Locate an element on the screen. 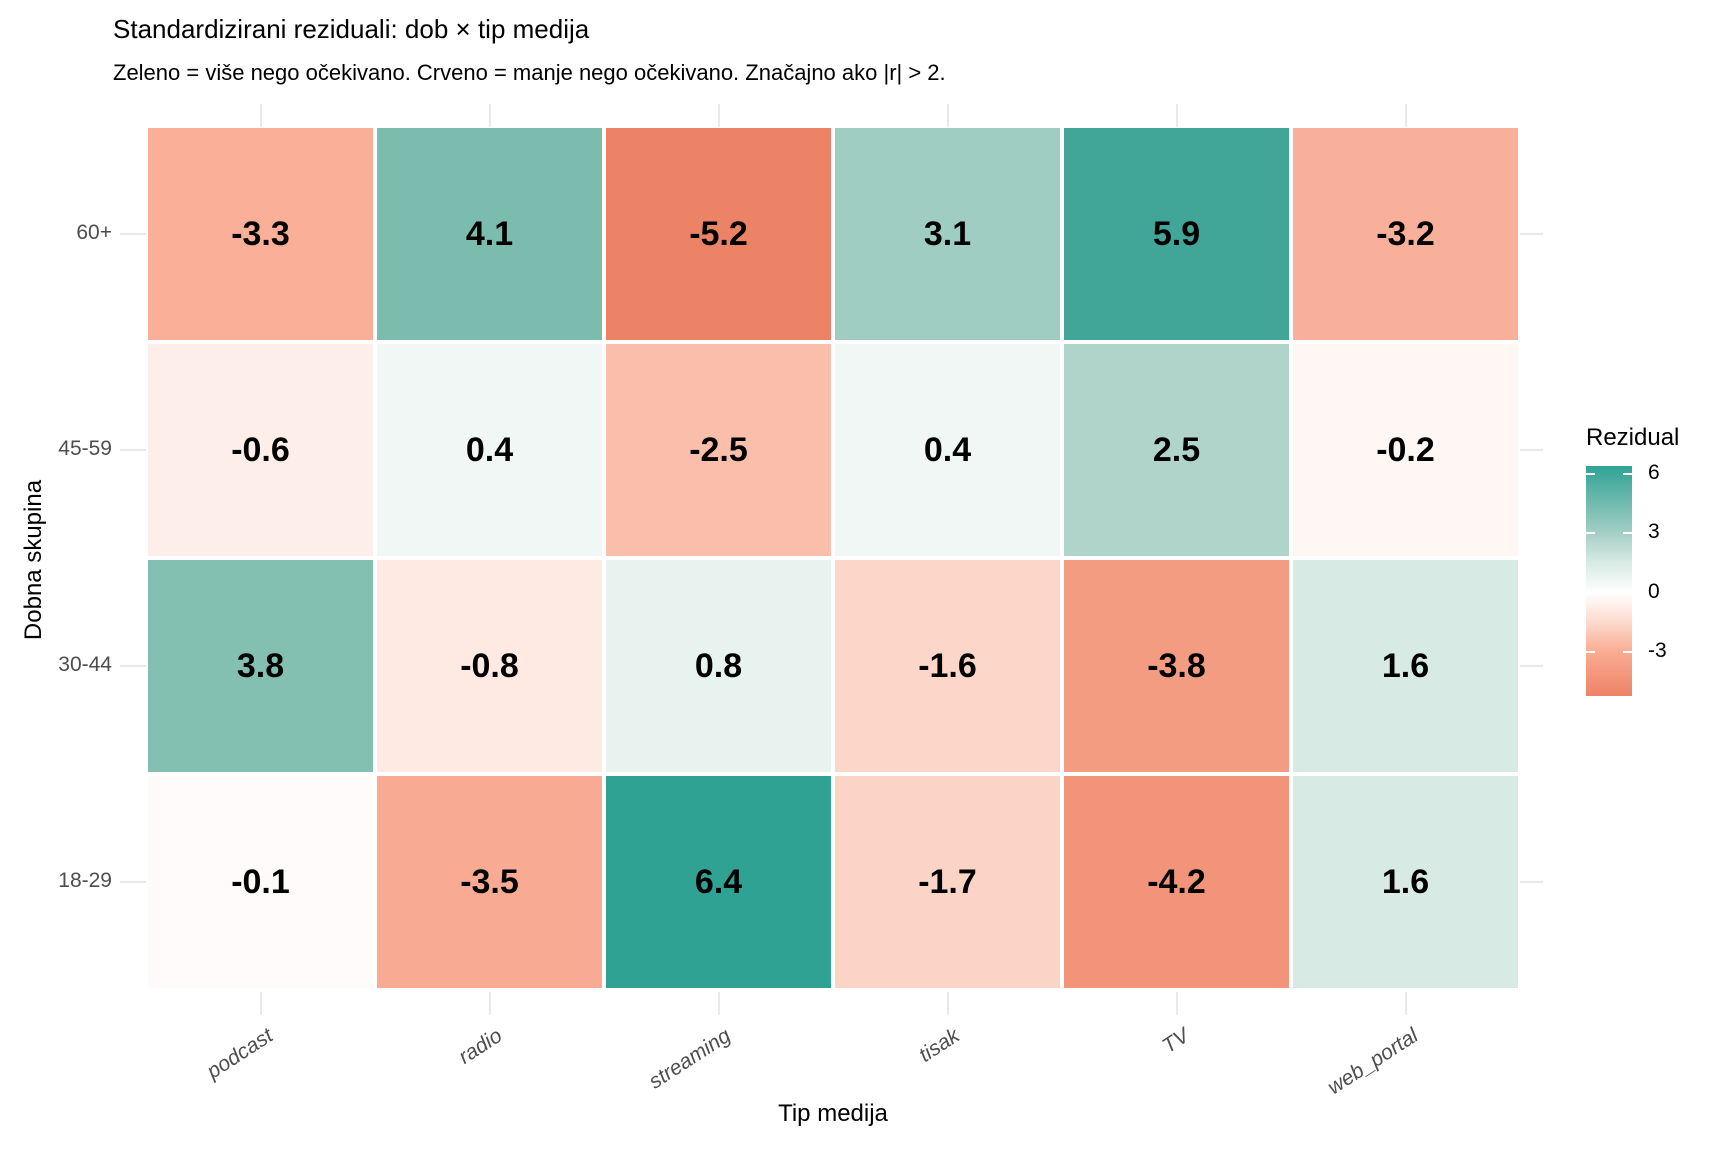  heatmap-cell: 3.1 is located at coordinates (947, 234).